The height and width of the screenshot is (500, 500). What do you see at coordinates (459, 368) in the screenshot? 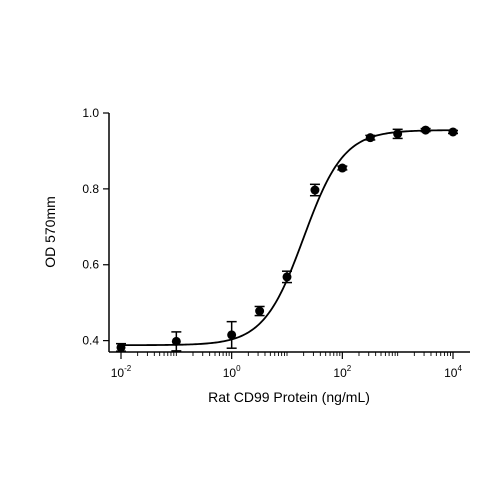
I see `x-tick-label-exponent: 4` at bounding box center [459, 368].